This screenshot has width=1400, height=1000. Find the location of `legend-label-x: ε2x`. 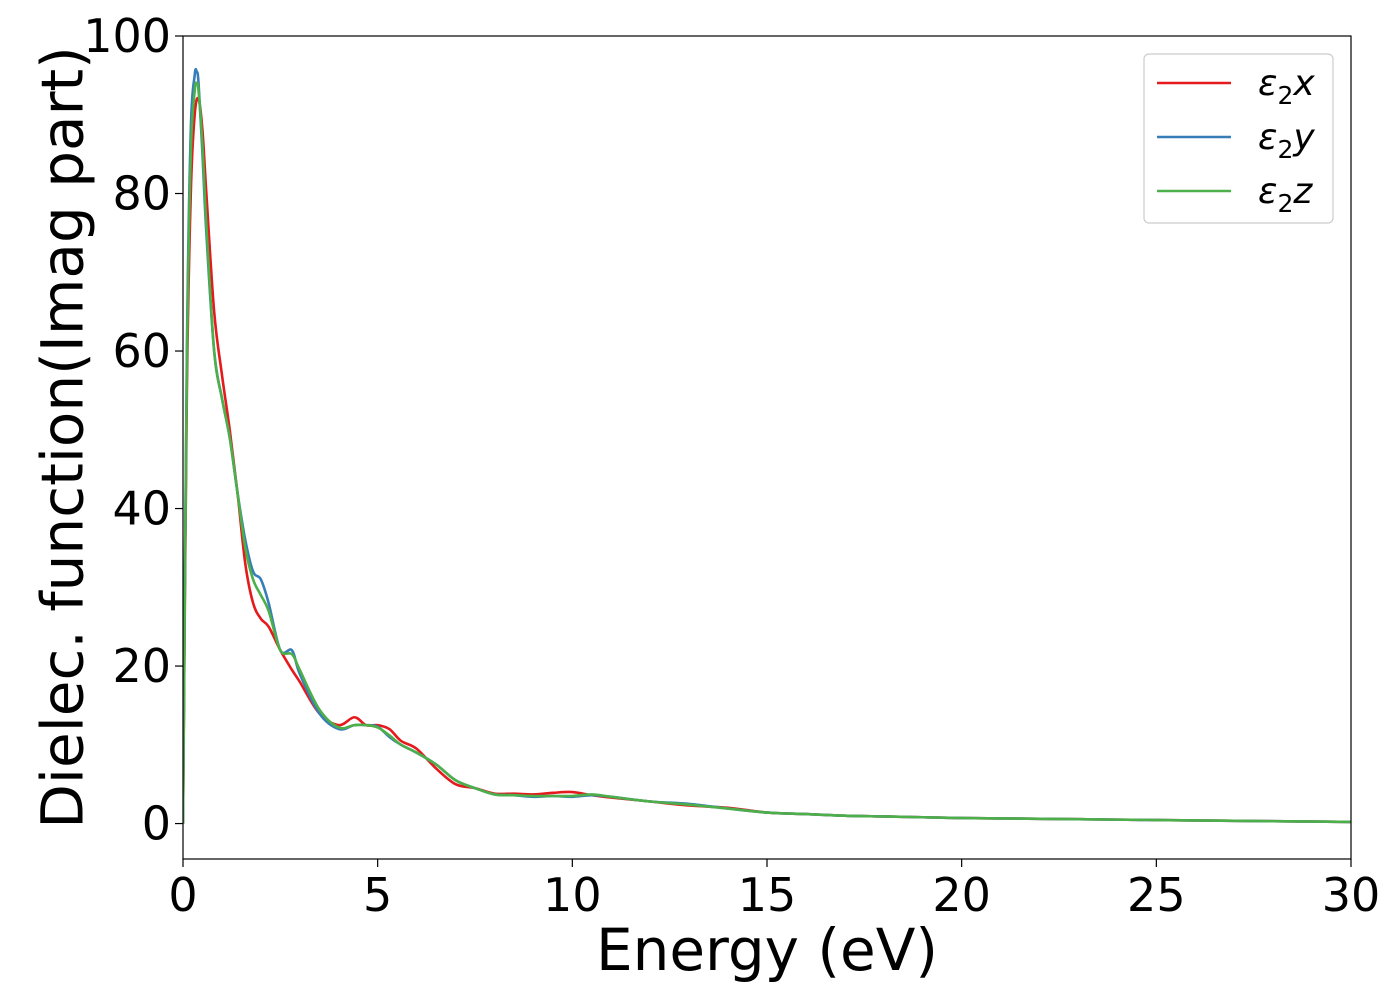

legend-label-x: ε2x is located at coordinates (1286, 86).